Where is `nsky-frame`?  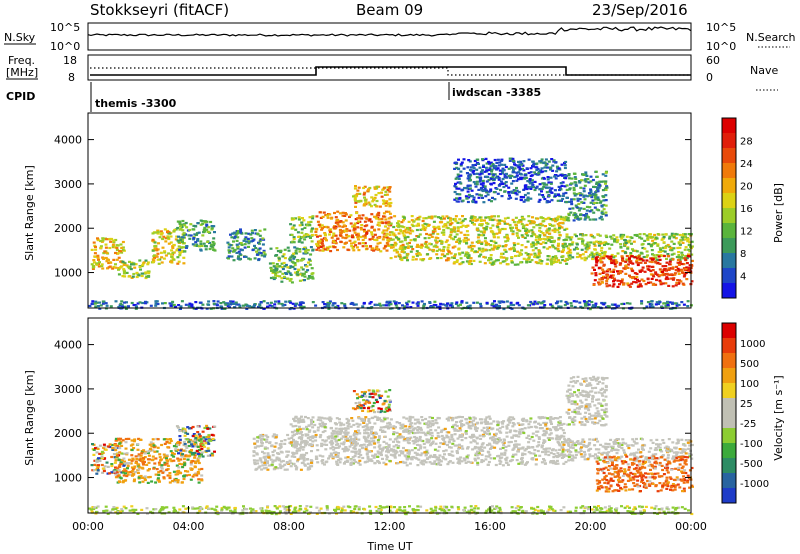
nsky-frame is located at coordinates (389, 36).